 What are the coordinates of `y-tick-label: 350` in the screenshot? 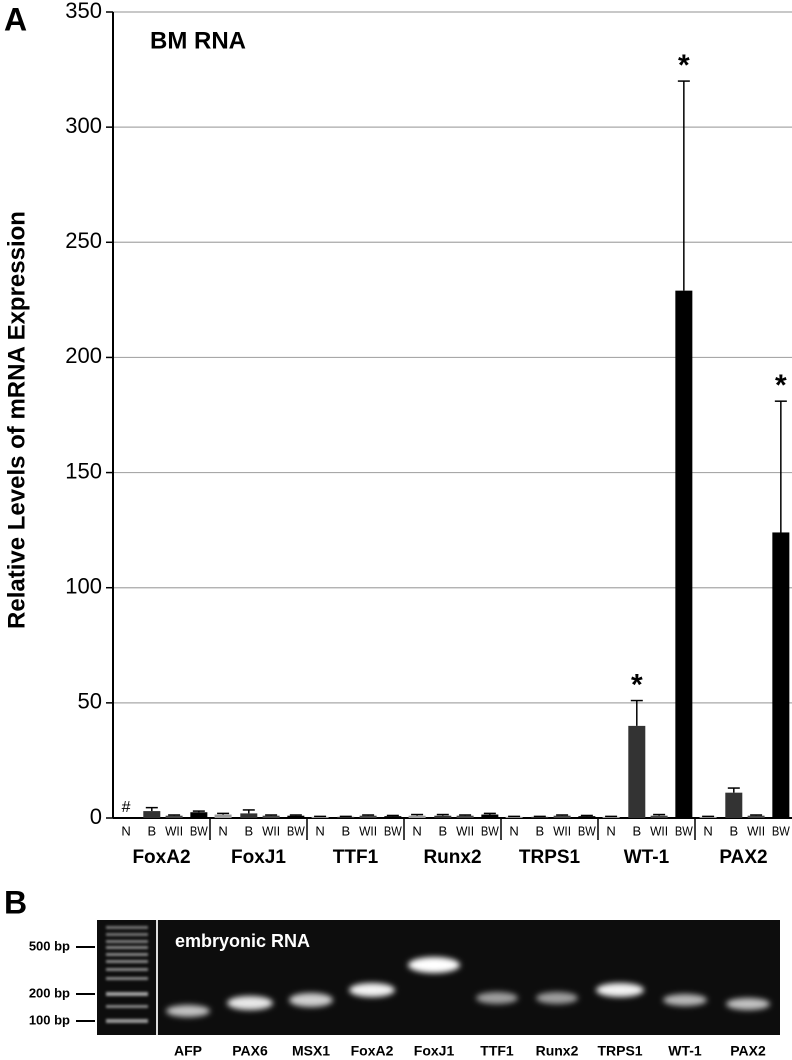 It's located at (83, 11).